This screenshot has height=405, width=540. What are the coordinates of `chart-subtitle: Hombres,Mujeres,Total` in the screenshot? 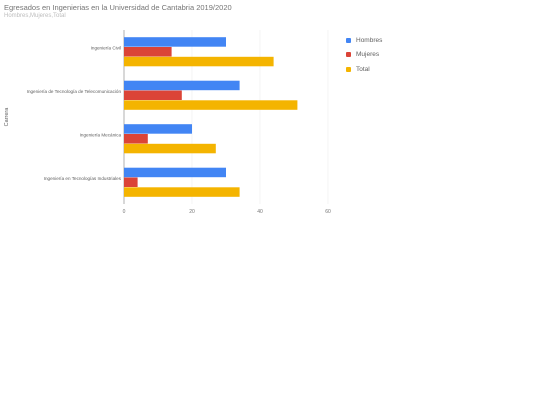 It's located at (35, 16).